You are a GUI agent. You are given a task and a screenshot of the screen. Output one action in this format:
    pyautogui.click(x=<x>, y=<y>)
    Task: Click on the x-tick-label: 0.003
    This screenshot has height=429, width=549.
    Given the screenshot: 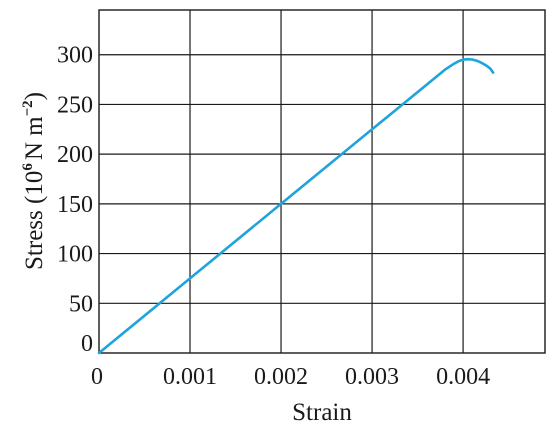 What is the action you would take?
    pyautogui.click(x=372, y=377)
    